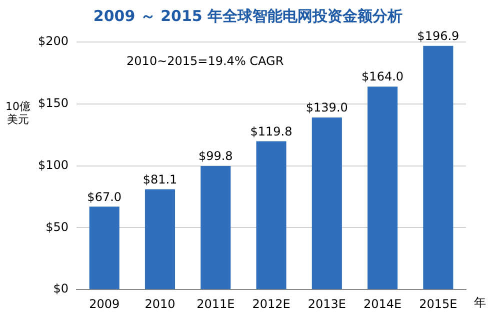 Image resolution: width=496 pixels, height=328 pixels. I want to click on chart-title: 2009 ～ 2015 年全球智能电网投资金额分析, so click(248, 15).